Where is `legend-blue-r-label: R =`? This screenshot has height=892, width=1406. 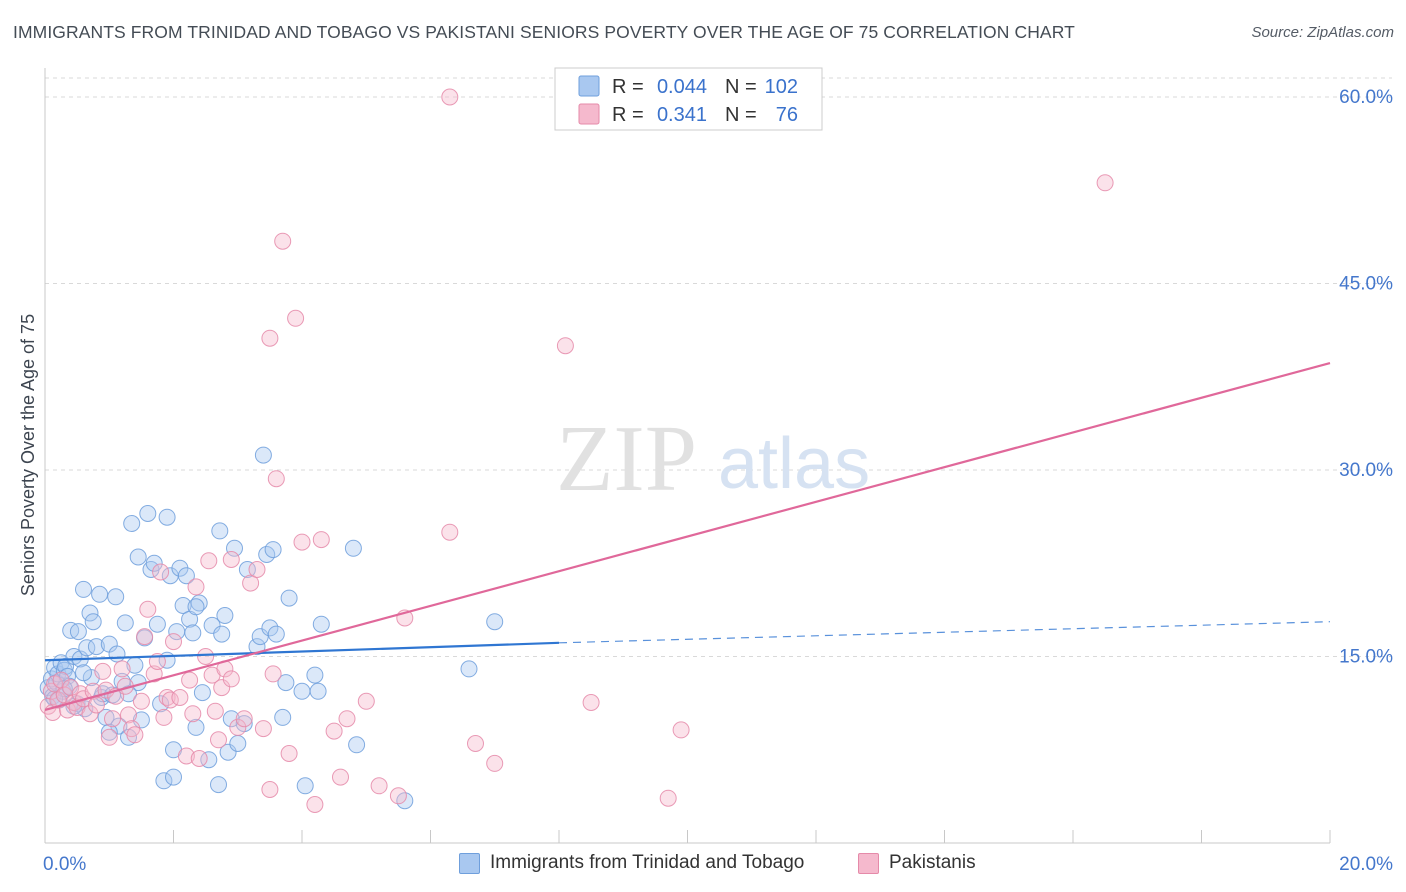
legend-blue-r-label: R = is located at coordinates (628, 87).